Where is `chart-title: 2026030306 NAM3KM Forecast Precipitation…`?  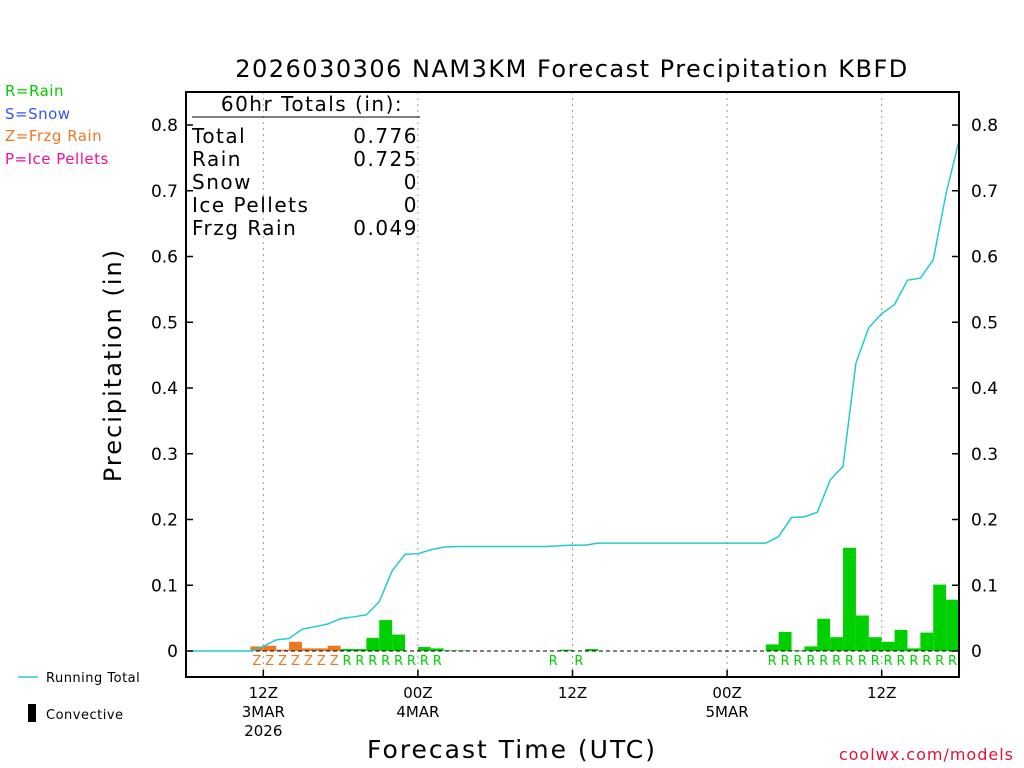 chart-title: 2026030306 NAM3KM Forecast Precipitation… is located at coordinates (572, 69).